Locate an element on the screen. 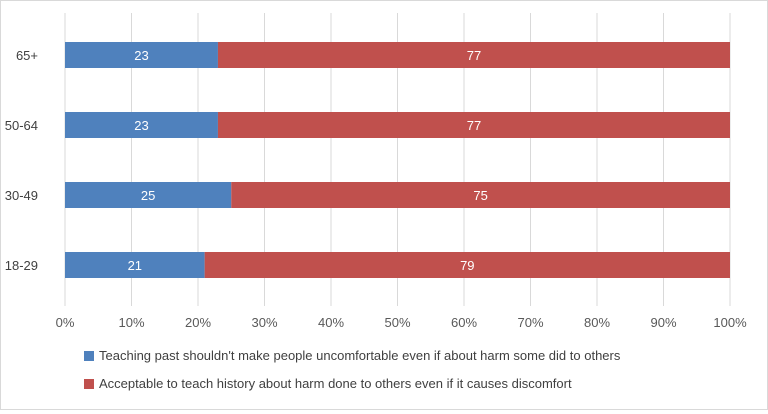 The height and width of the screenshot is (414, 768). category-label: 65+ is located at coordinates (27, 55).